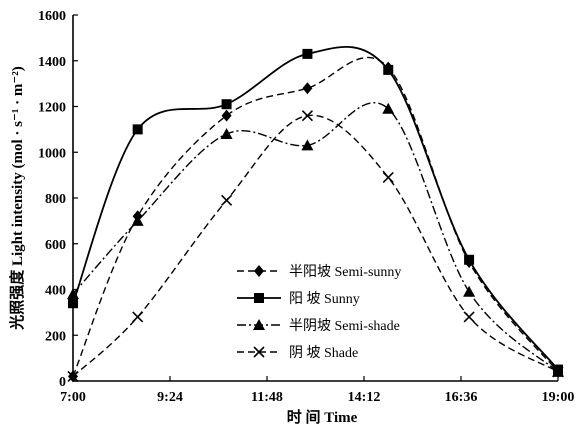 The image size is (588, 430). I want to click on legend-entry-label: 半阴坡 Semi-shade, so click(344, 326).